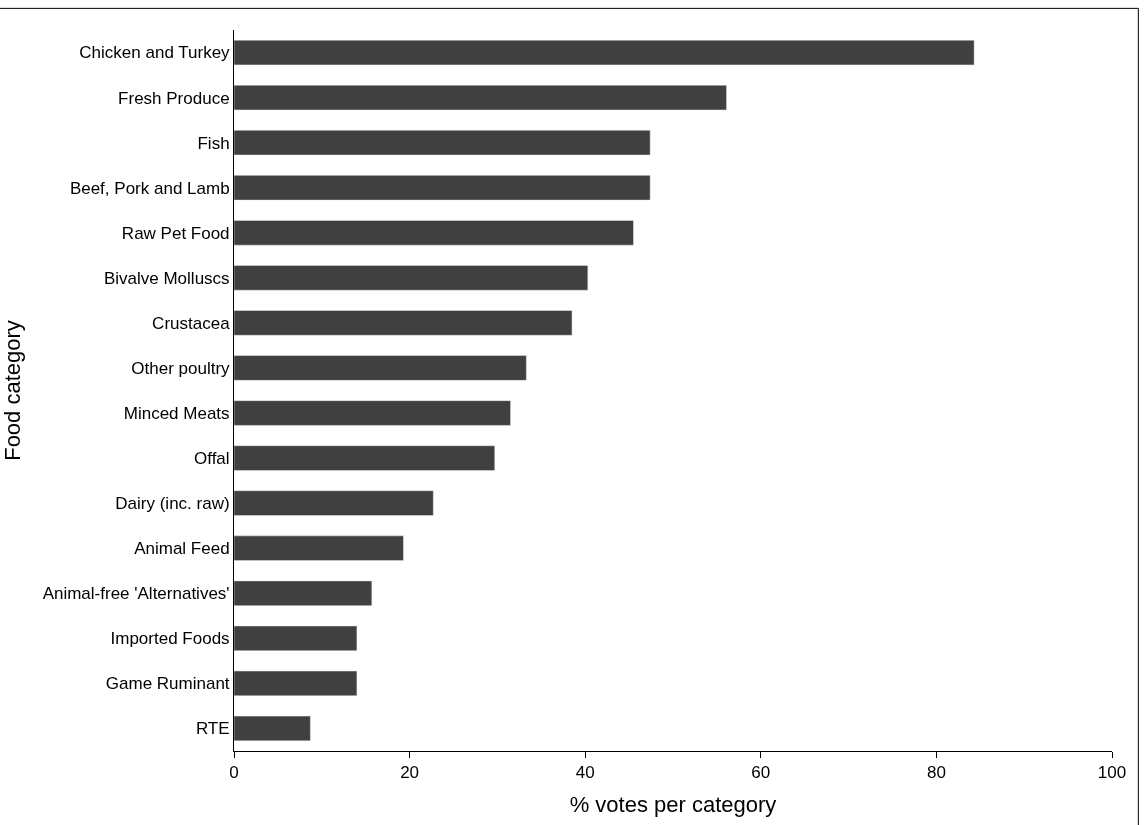  I want to click on x-tick-label: 60, so click(761, 773).